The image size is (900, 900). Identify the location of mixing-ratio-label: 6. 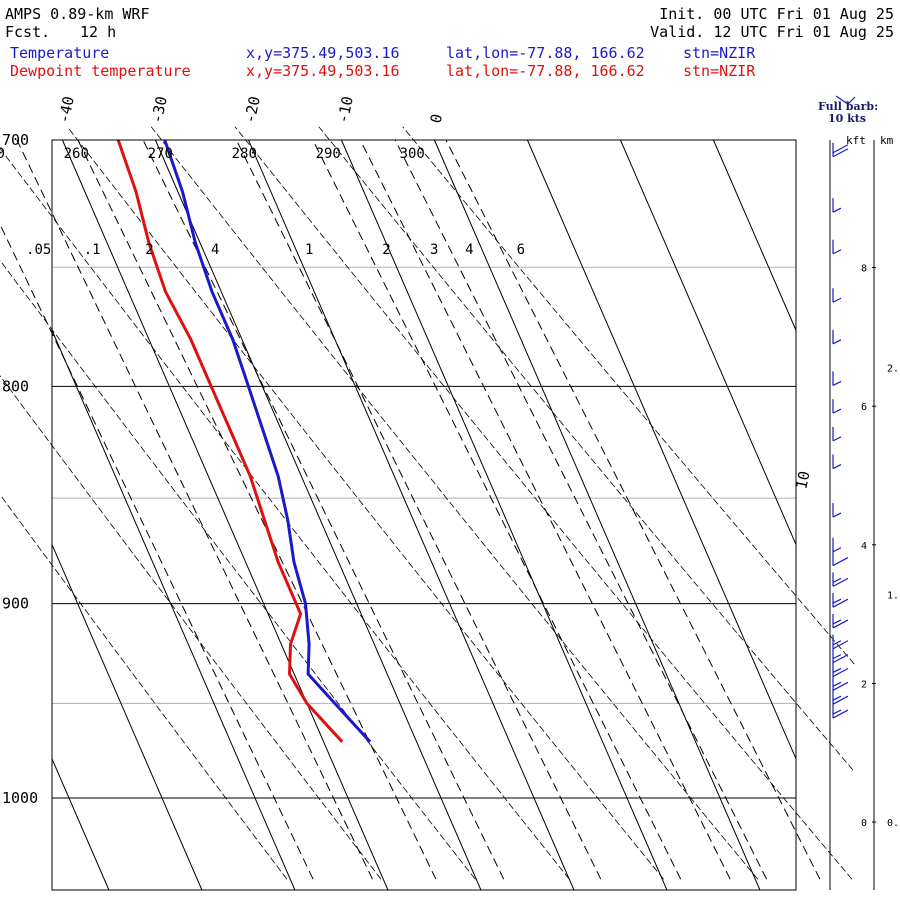
(521, 250).